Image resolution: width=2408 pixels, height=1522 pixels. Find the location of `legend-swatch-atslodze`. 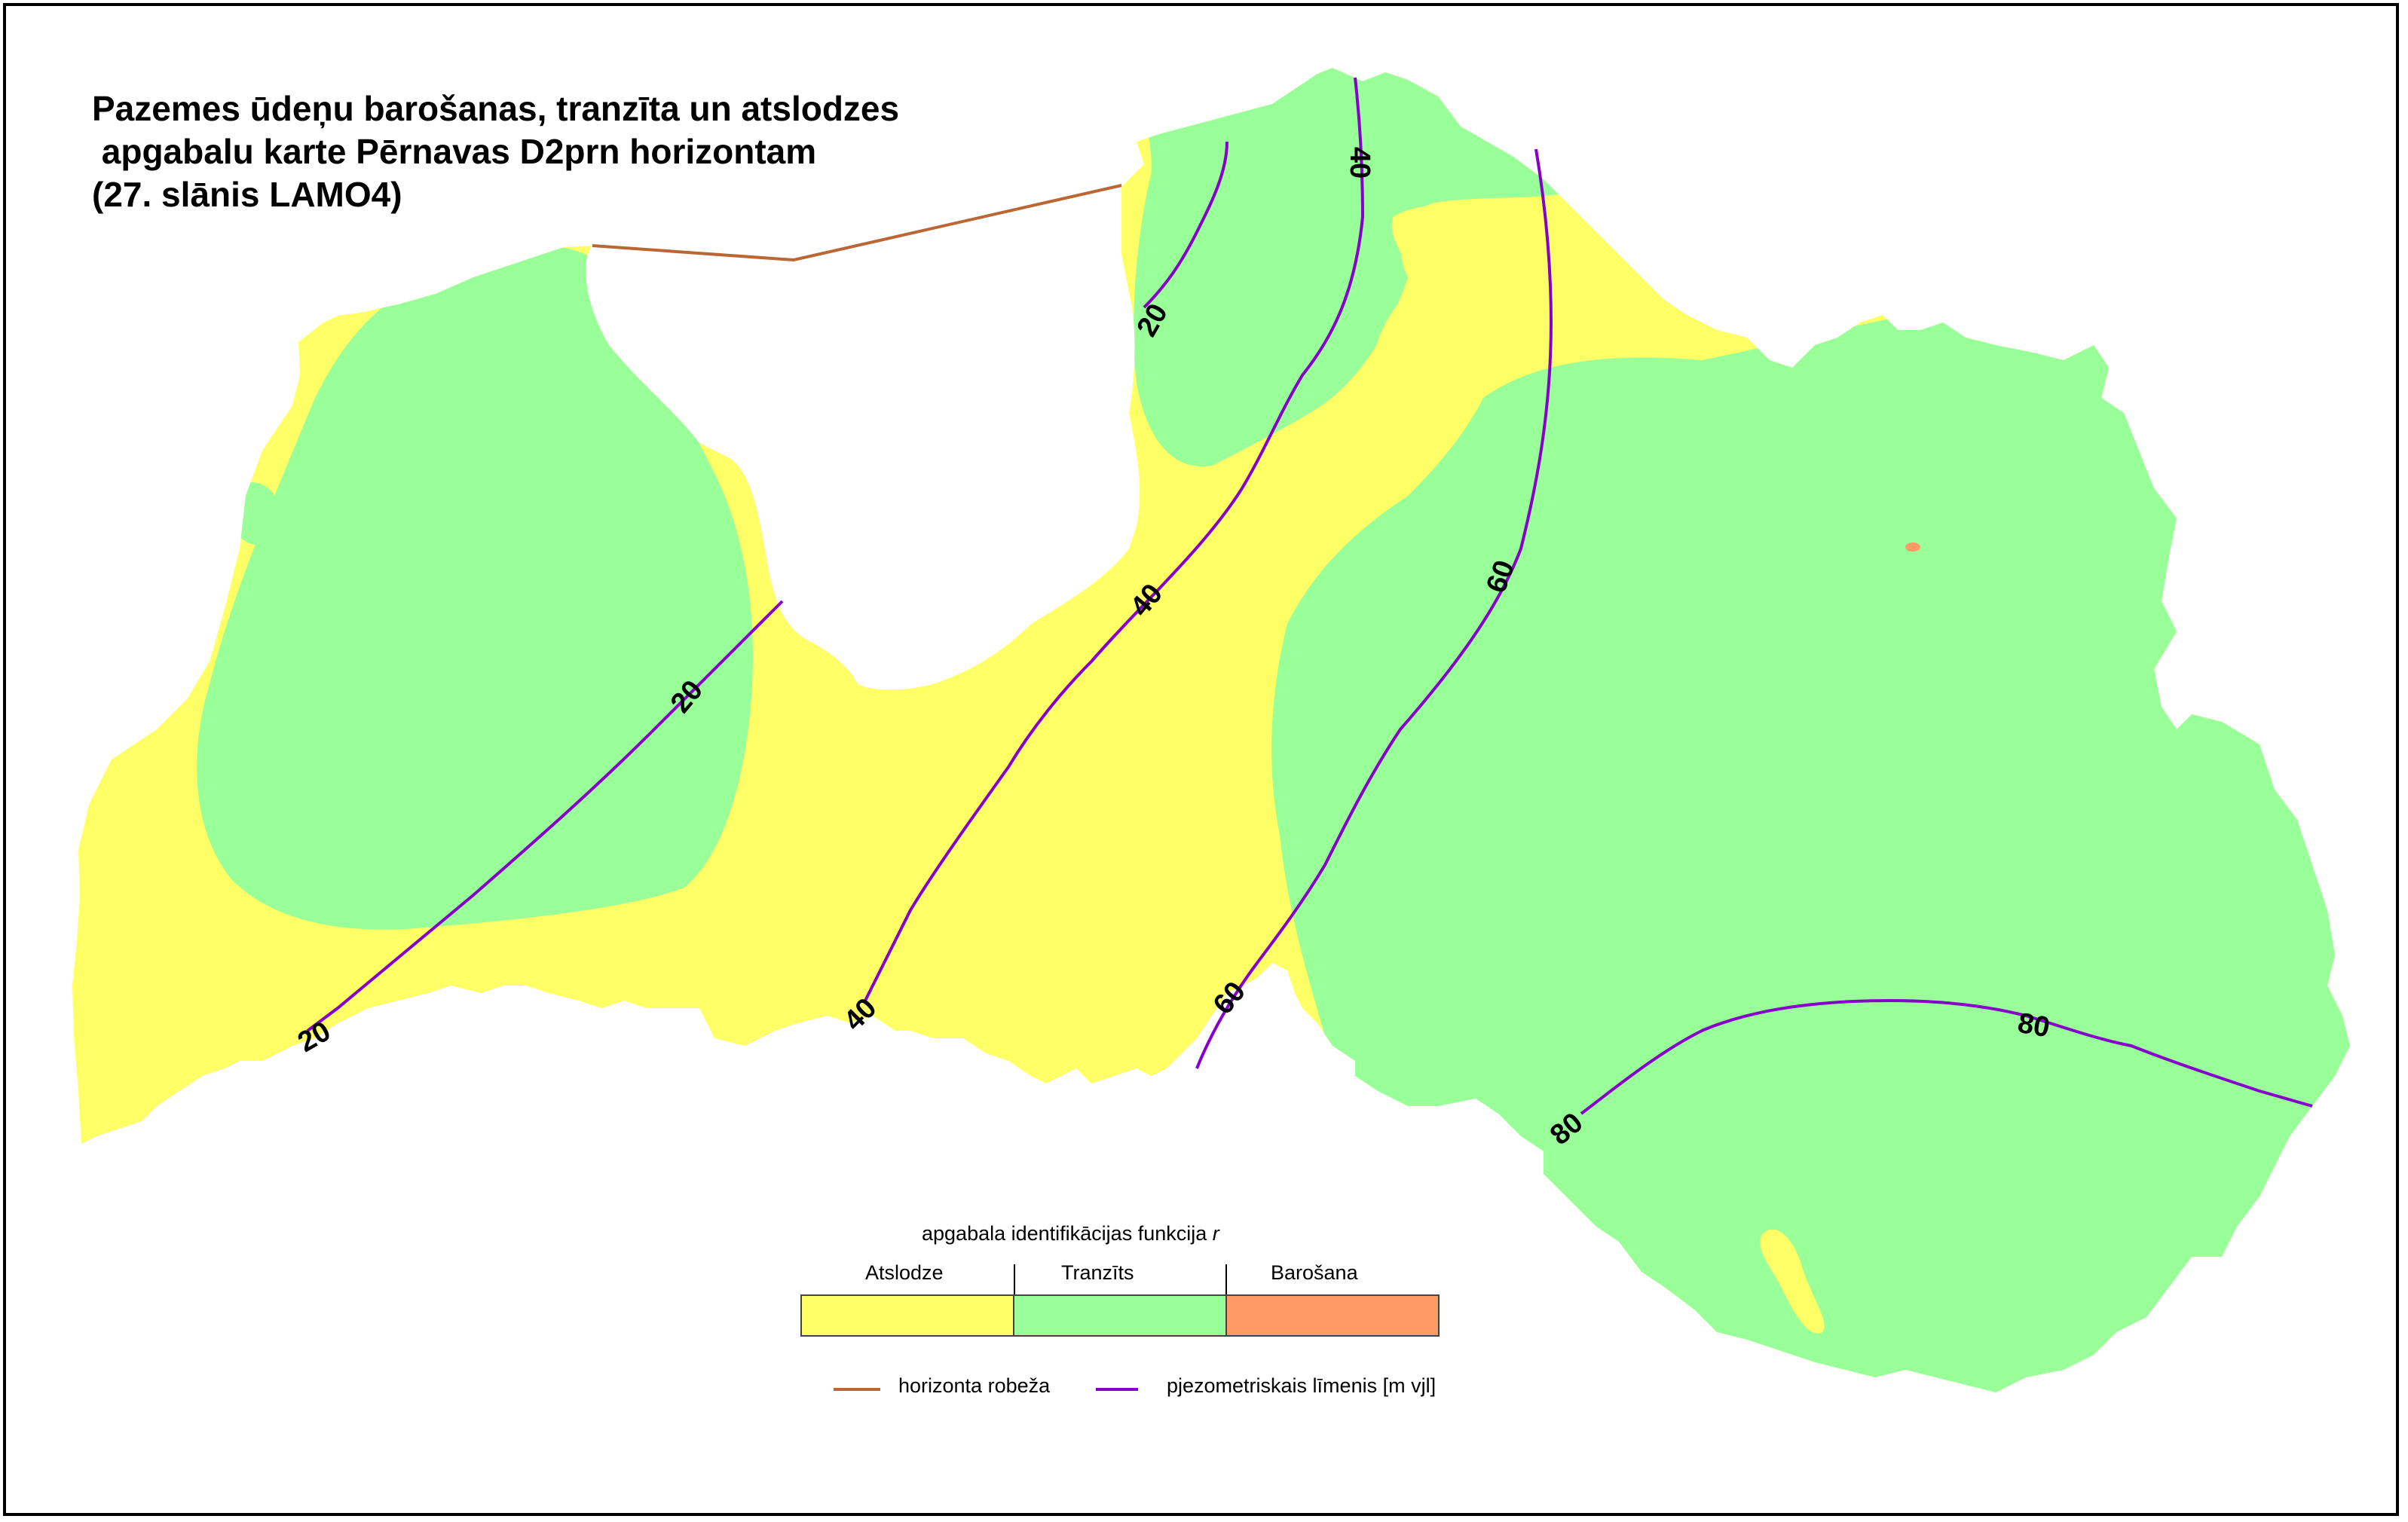

legend-swatch-atslodze is located at coordinates (907, 1315).